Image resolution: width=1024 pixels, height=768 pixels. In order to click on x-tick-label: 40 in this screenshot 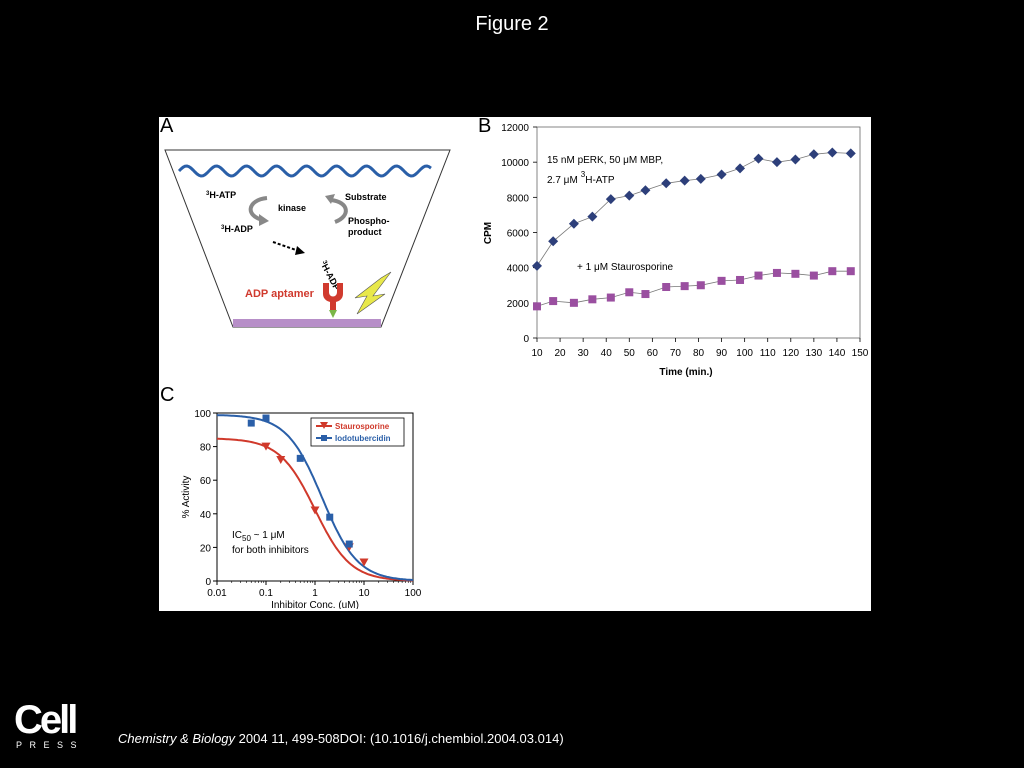, I will do `click(607, 353)`.